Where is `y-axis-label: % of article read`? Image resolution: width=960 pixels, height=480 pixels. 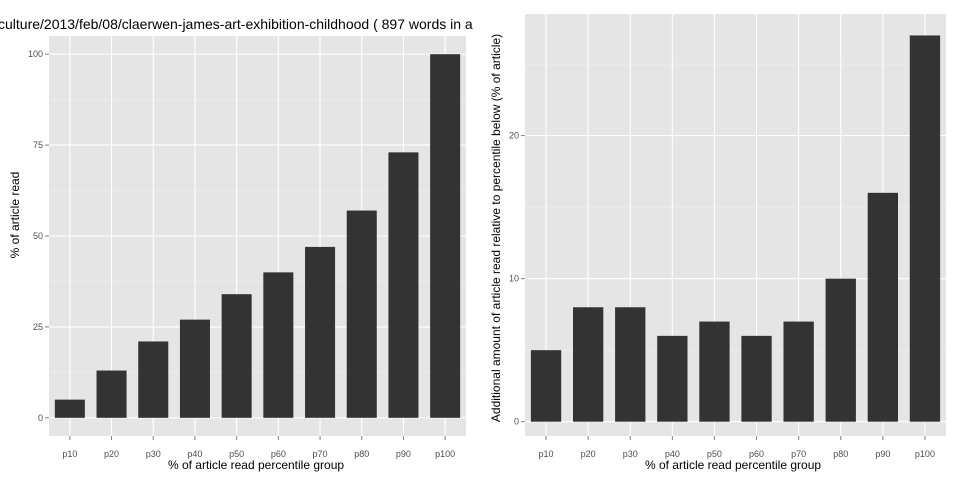
y-axis-label: % of article read is located at coordinates (15, 215).